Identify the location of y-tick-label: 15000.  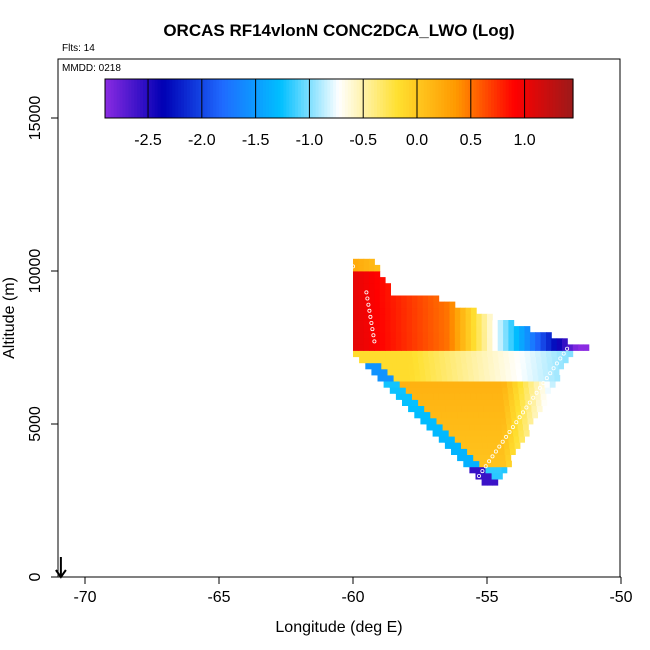
(35, 118).